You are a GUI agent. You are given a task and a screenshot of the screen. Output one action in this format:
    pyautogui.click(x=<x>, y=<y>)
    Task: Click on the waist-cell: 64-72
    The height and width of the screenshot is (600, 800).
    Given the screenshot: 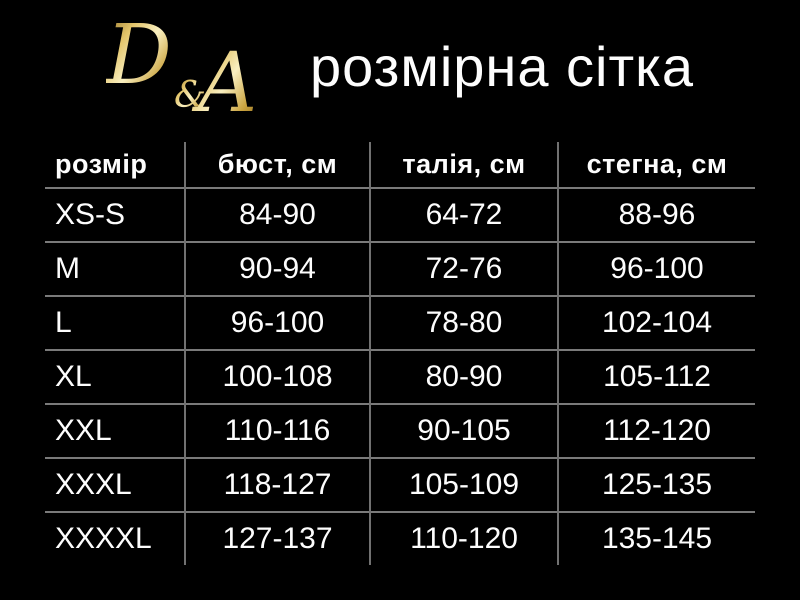 What is the action you would take?
    pyautogui.click(x=463, y=215)
    